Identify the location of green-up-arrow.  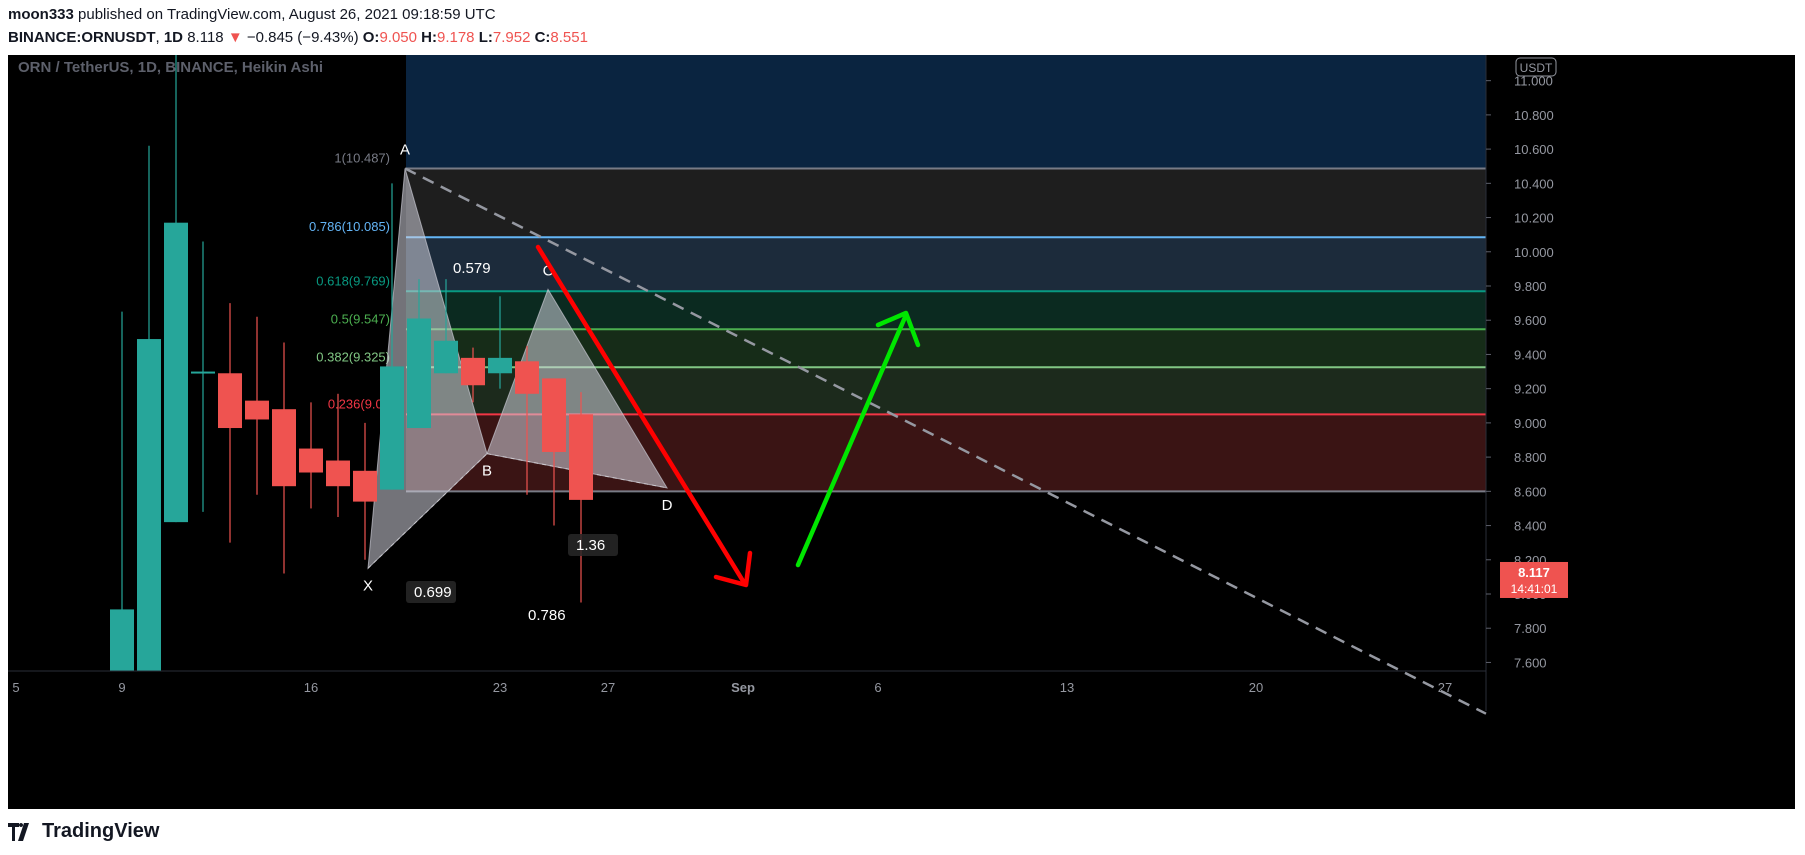
(852, 440).